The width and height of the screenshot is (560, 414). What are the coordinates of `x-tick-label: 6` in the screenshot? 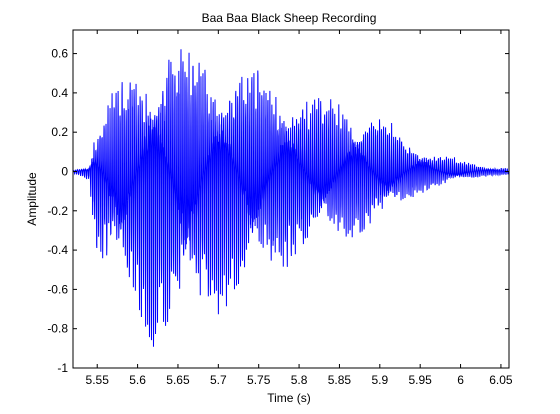 It's located at (460, 380).